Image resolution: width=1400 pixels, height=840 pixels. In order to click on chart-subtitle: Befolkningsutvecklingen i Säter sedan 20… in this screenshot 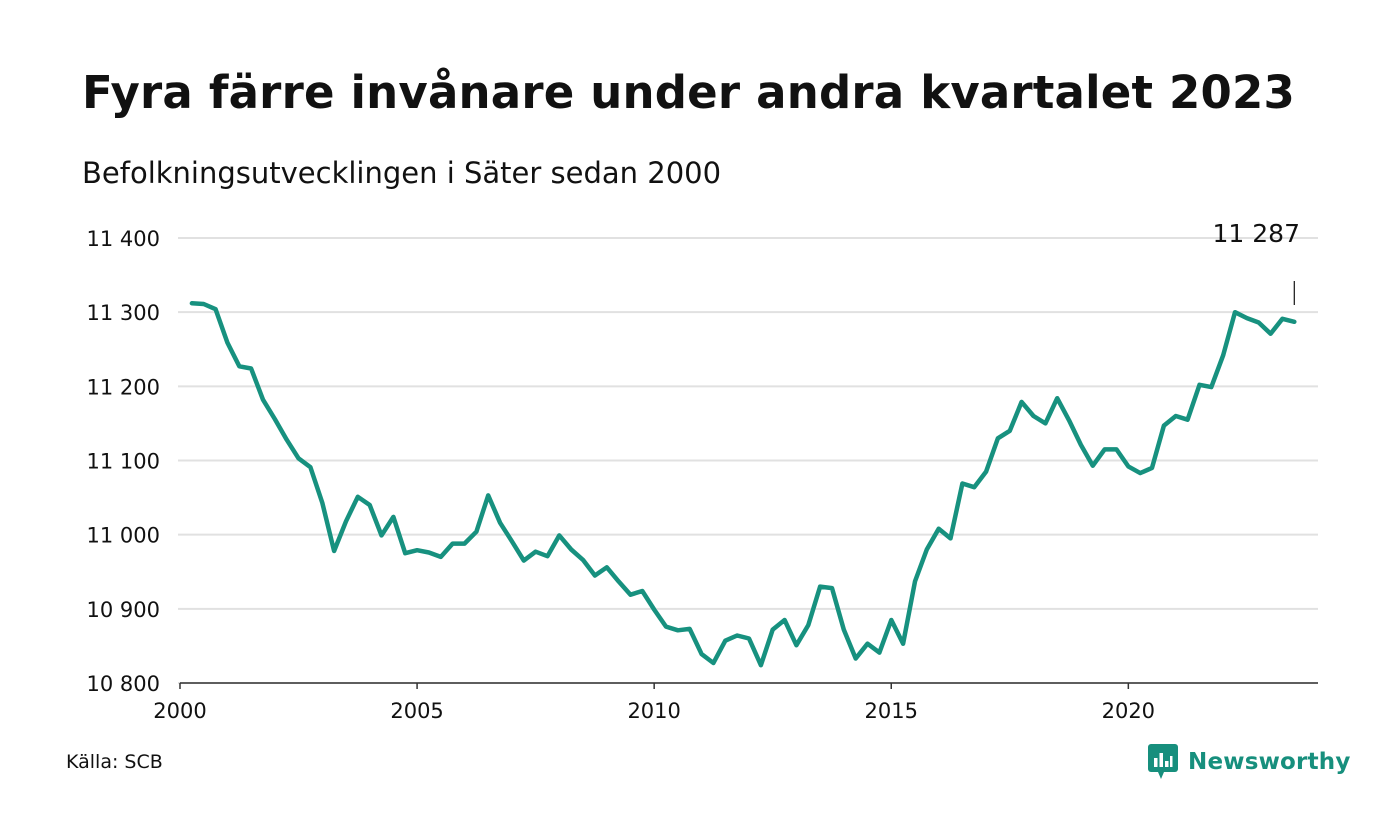, I will do `click(402, 173)`.